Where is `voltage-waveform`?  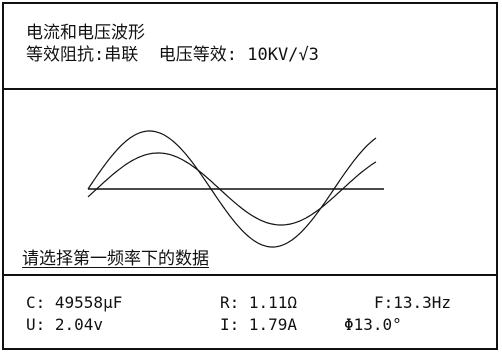
voltage-waveform is located at coordinates (232, 189).